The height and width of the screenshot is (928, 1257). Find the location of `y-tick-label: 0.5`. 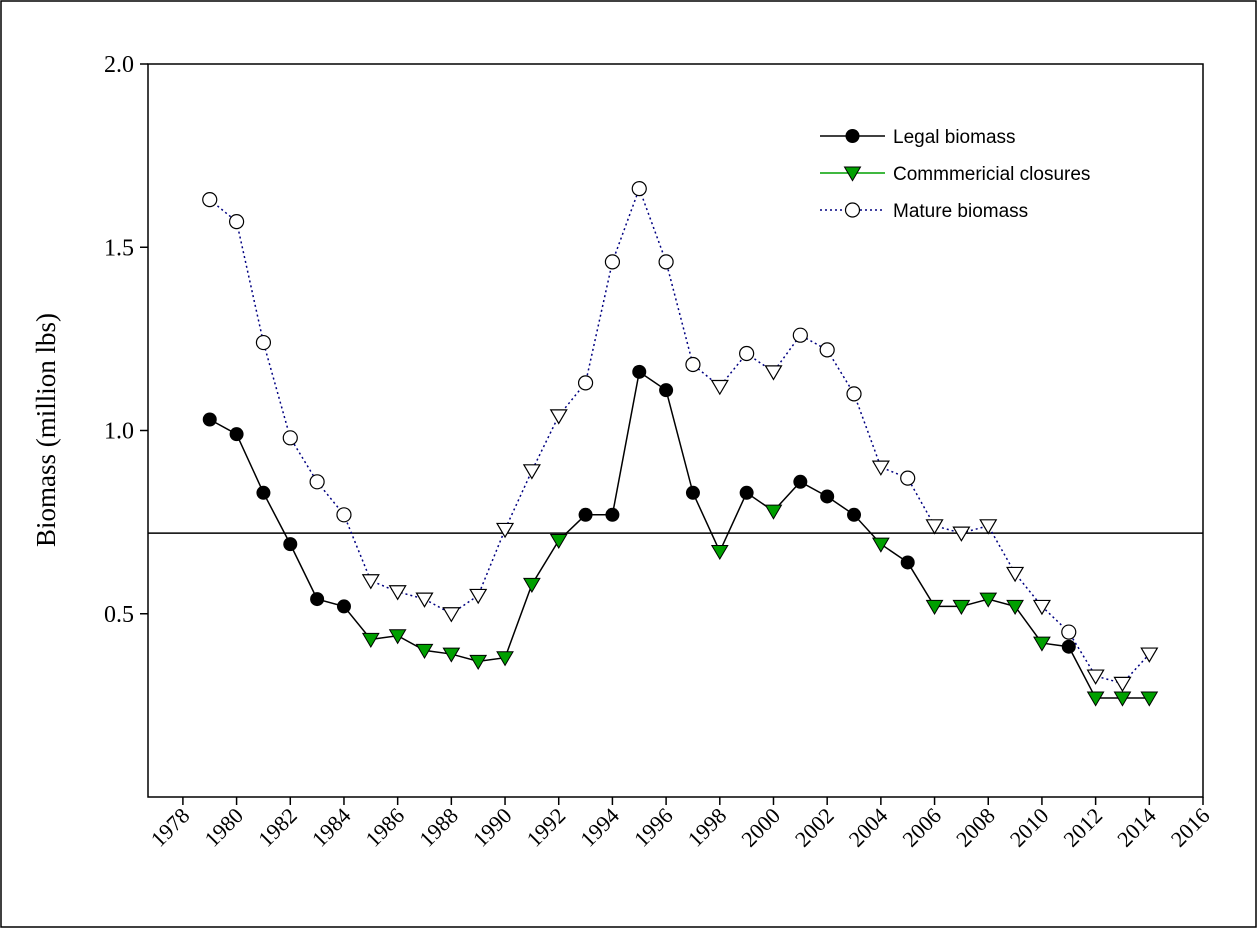

y-tick-label: 0.5 is located at coordinates (119, 615).